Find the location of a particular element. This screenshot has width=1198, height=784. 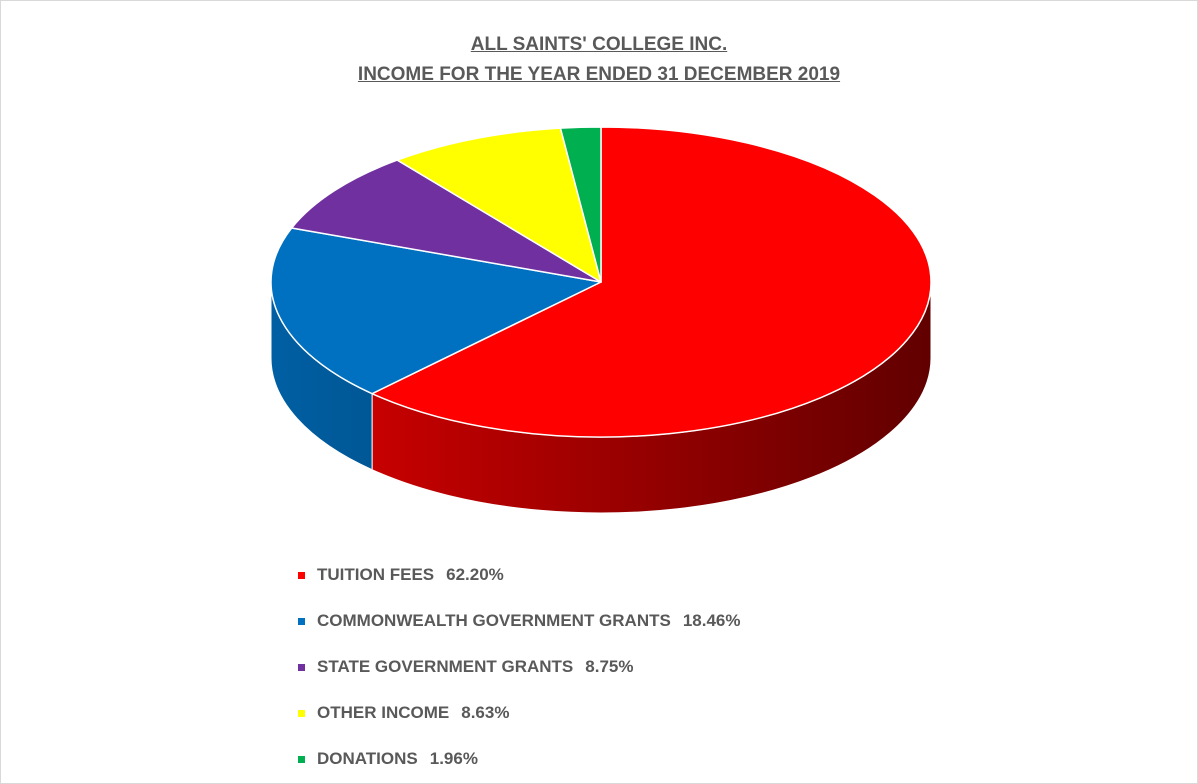

legend-value: 62.20% is located at coordinates (475, 574).